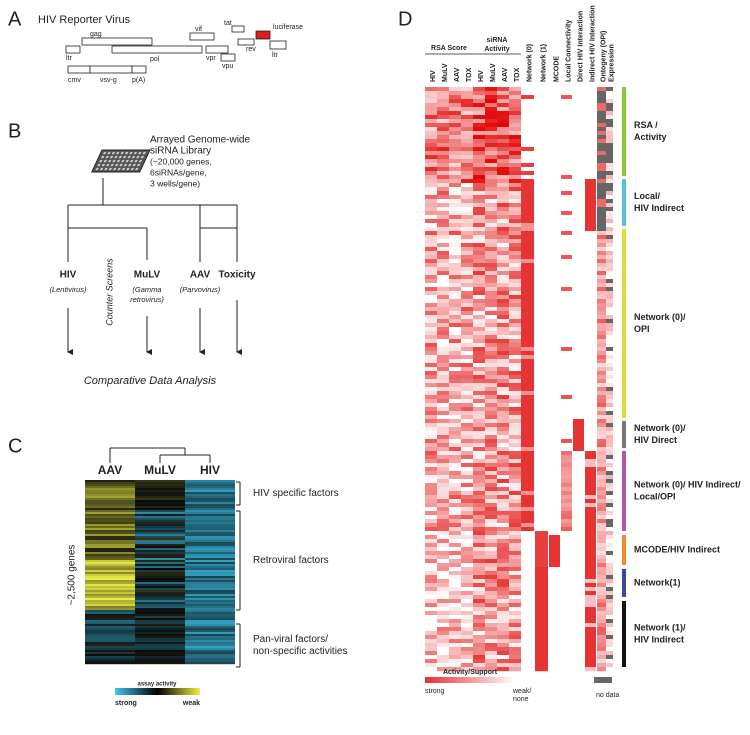  What do you see at coordinates (603, 680) in the screenshot?
I see `no-data-swatch` at bounding box center [603, 680].